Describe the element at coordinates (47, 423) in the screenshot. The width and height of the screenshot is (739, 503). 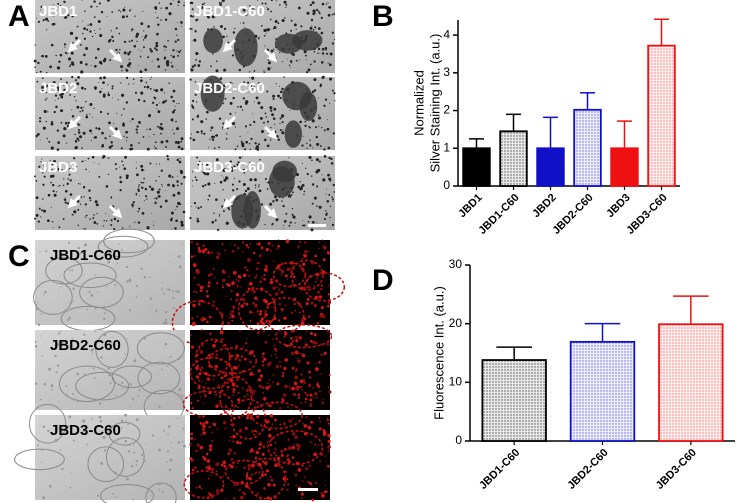
I see `cell` at that location.